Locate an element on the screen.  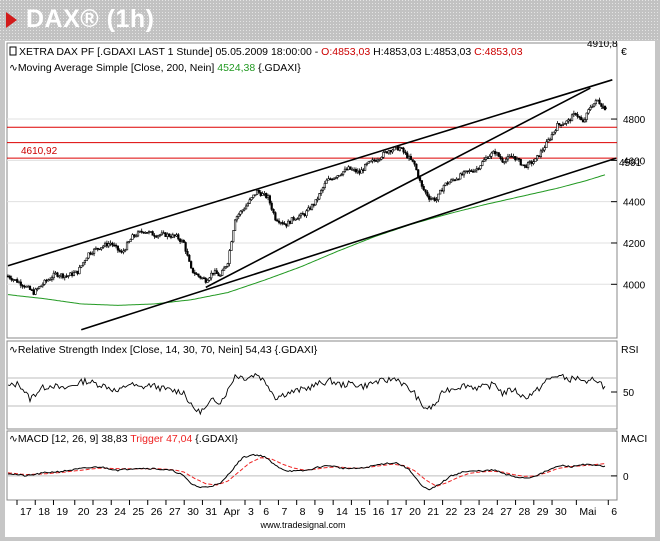
x-tick-label: Apr is located at coordinates (232, 512).